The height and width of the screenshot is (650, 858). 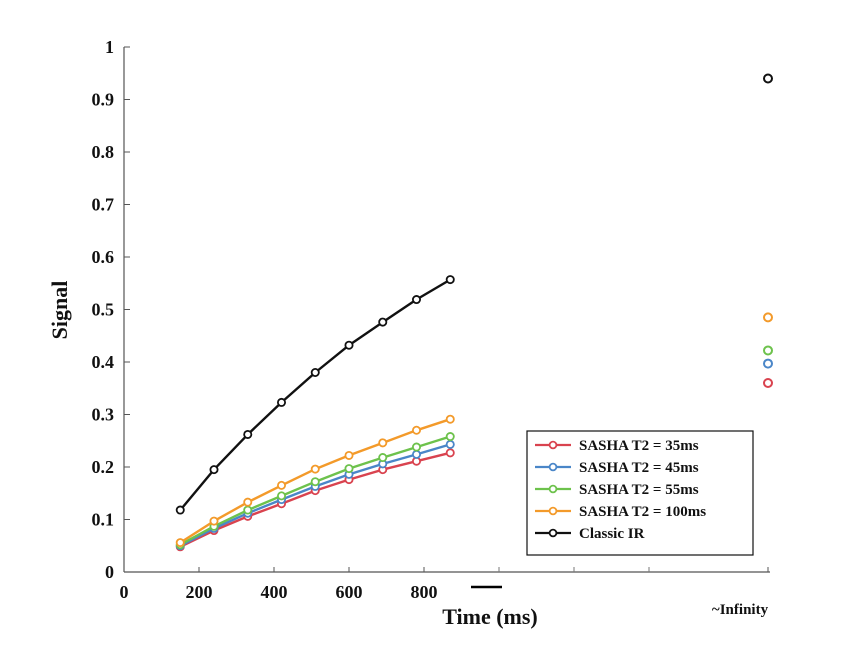 I want to click on x-tick-label: 400, so click(x=274, y=592).